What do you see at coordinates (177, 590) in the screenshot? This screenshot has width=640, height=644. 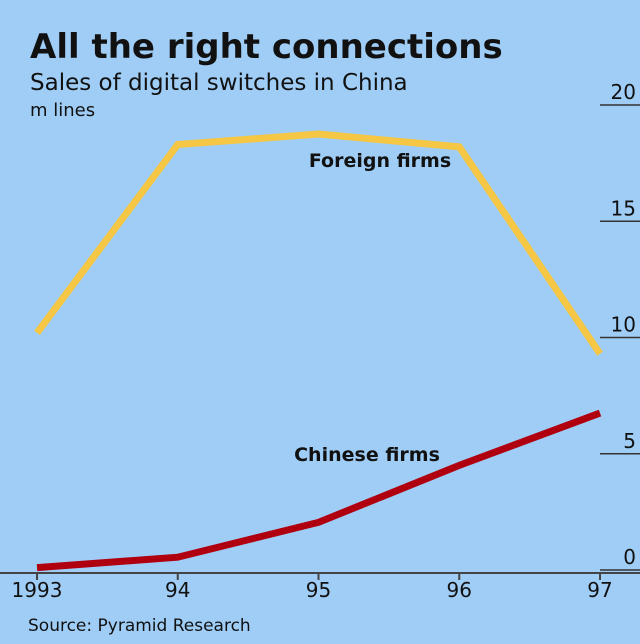 I see `x-tick-label: 94` at bounding box center [177, 590].